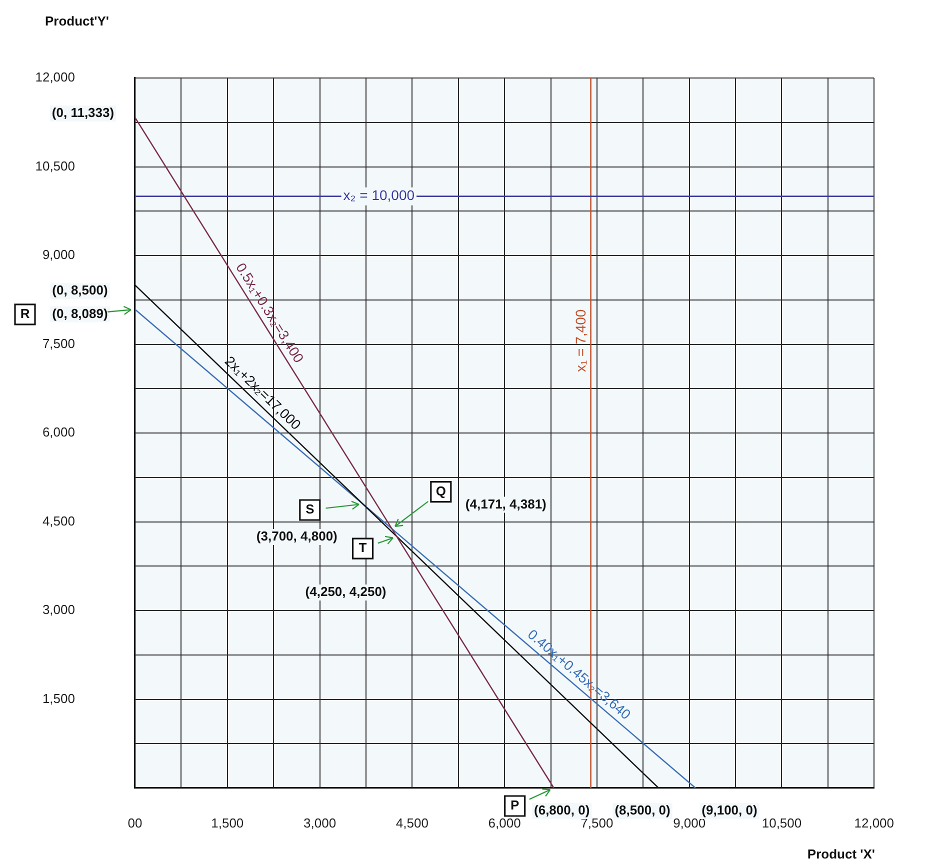  I want to click on text: x₁ = 7,400, so click(580, 340).